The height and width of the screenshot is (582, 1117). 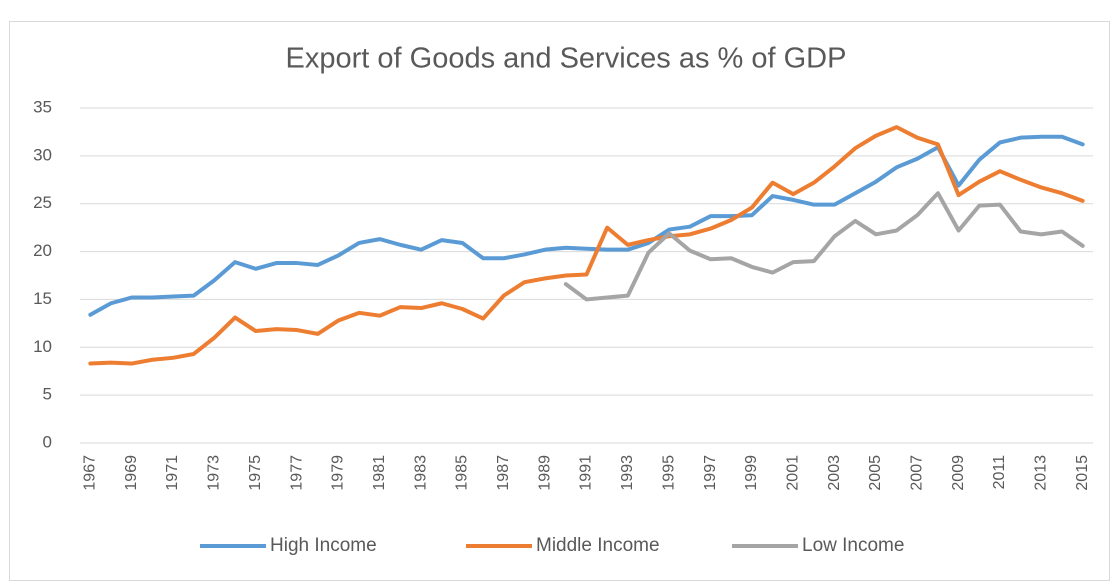 I want to click on y-tick-label: 35, so click(x=42, y=106).